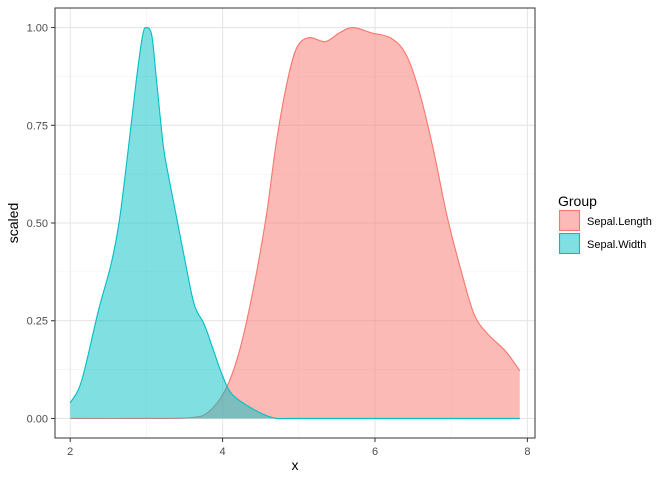  What do you see at coordinates (37, 322) in the screenshot?
I see `y-tick-label: 0.25` at bounding box center [37, 322].